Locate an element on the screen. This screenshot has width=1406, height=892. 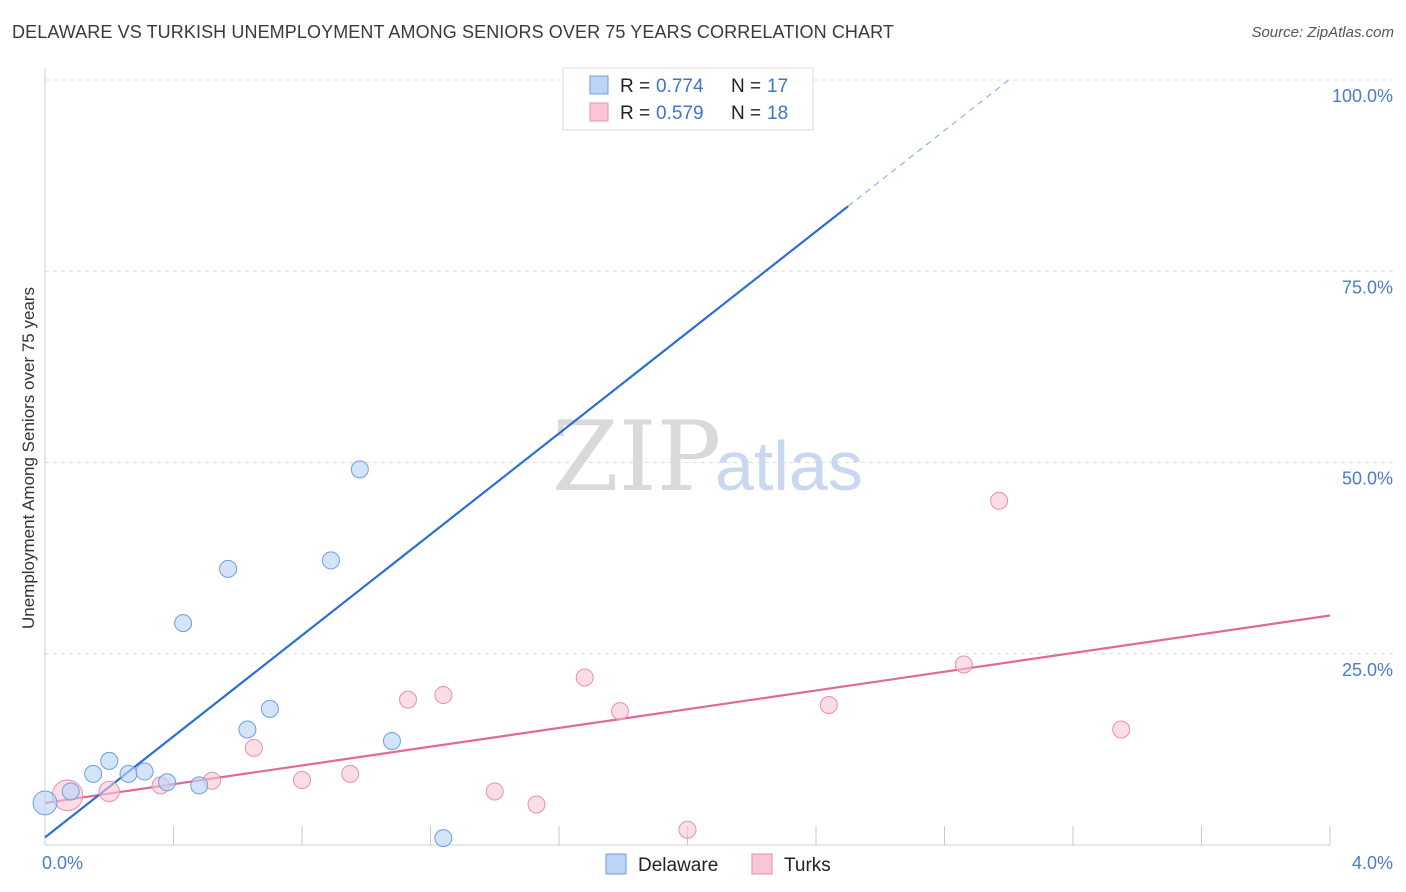
legend-n-value-delaware: 17 is located at coordinates (777, 86).